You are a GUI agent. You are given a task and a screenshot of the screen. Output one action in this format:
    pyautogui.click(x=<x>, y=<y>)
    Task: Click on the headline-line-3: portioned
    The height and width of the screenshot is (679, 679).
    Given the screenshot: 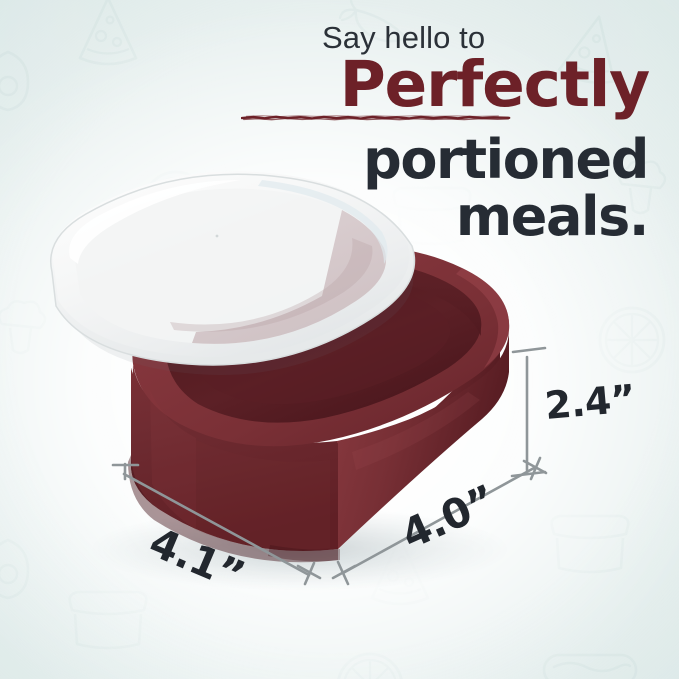 What is the action you would take?
    pyautogui.click(x=506, y=159)
    